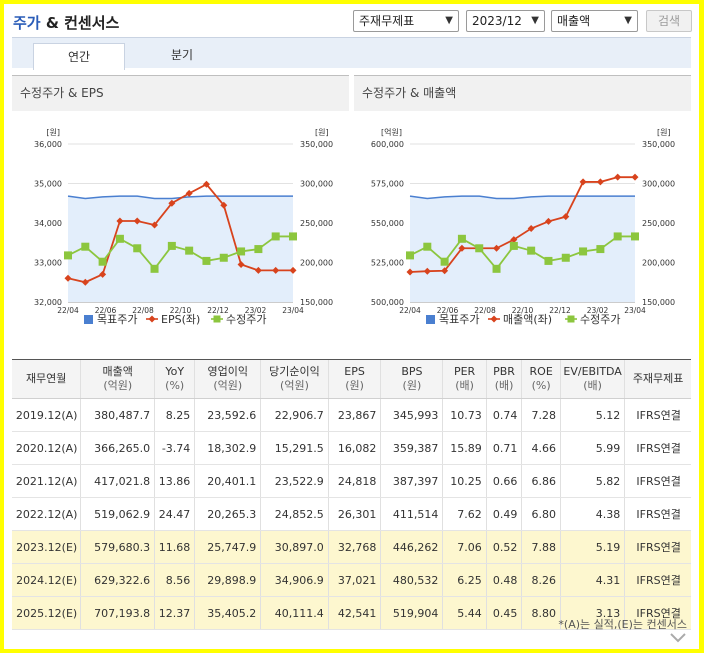  I want to click on period-tabs: 연간 분기, so click(351, 53).